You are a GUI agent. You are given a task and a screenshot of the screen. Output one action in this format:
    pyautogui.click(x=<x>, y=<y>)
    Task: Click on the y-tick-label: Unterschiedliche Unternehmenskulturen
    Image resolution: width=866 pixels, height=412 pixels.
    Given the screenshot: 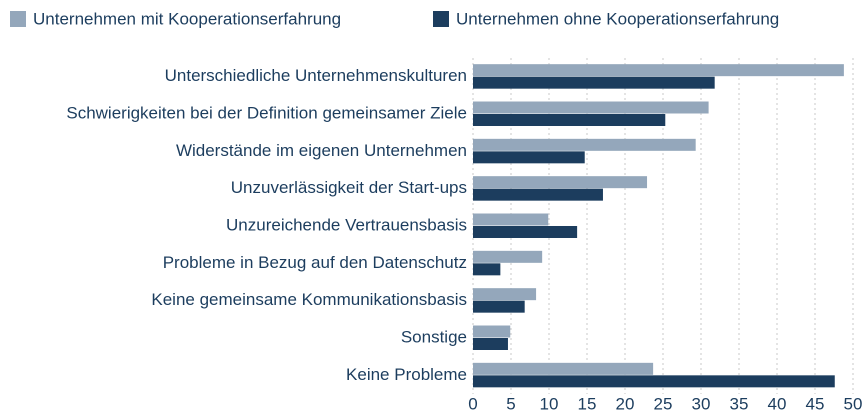 What is the action you would take?
    pyautogui.click(x=316, y=75)
    